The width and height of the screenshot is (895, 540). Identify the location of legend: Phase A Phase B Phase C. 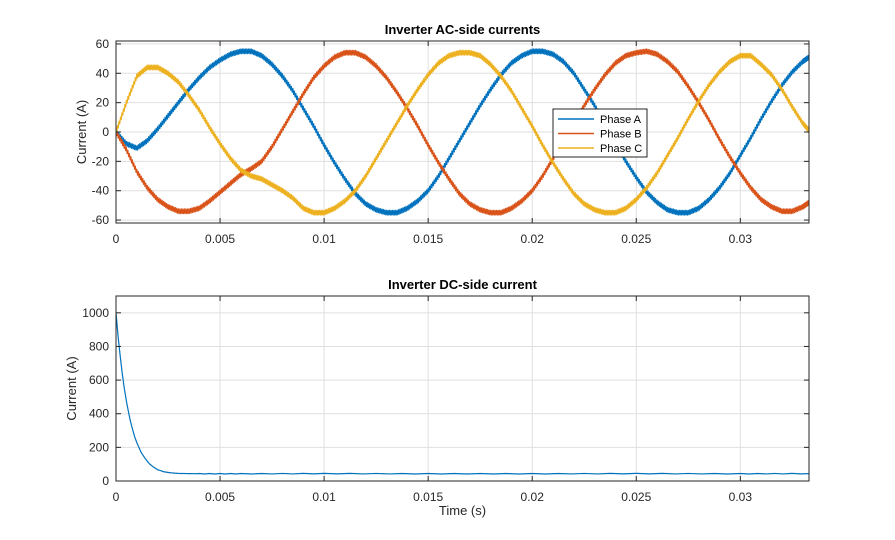
(600, 133).